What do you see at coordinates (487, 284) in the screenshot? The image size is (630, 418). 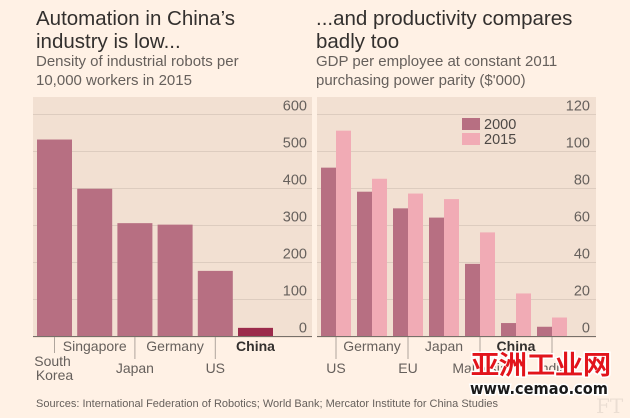 I see `bar-malaysia-2015` at bounding box center [487, 284].